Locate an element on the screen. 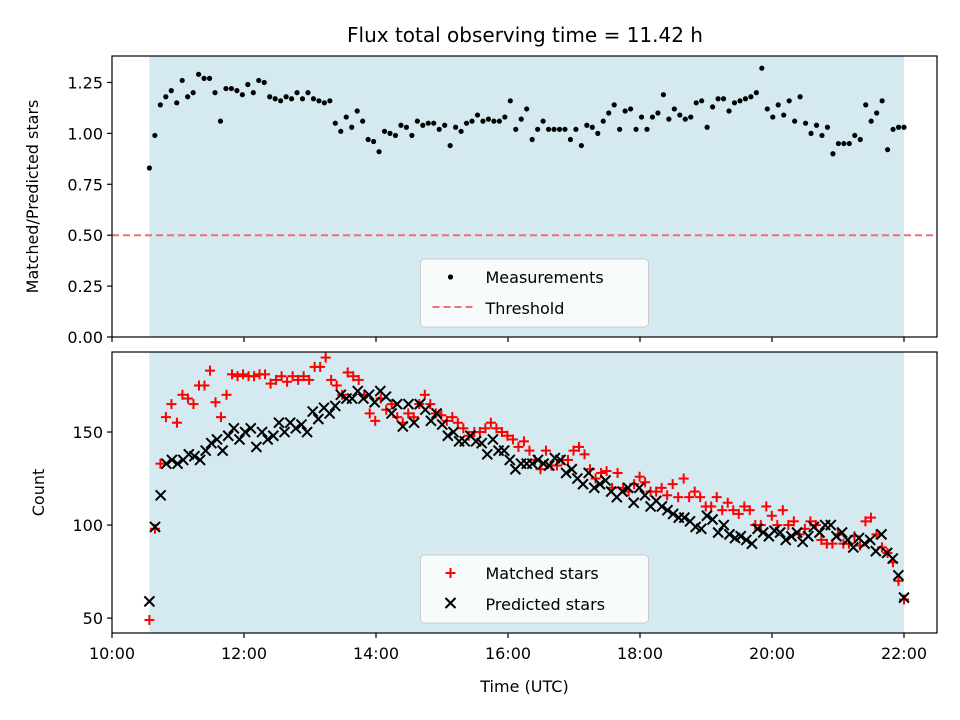 The width and height of the screenshot is (960, 720). legend-measurements-label: Measurements is located at coordinates (545, 277).